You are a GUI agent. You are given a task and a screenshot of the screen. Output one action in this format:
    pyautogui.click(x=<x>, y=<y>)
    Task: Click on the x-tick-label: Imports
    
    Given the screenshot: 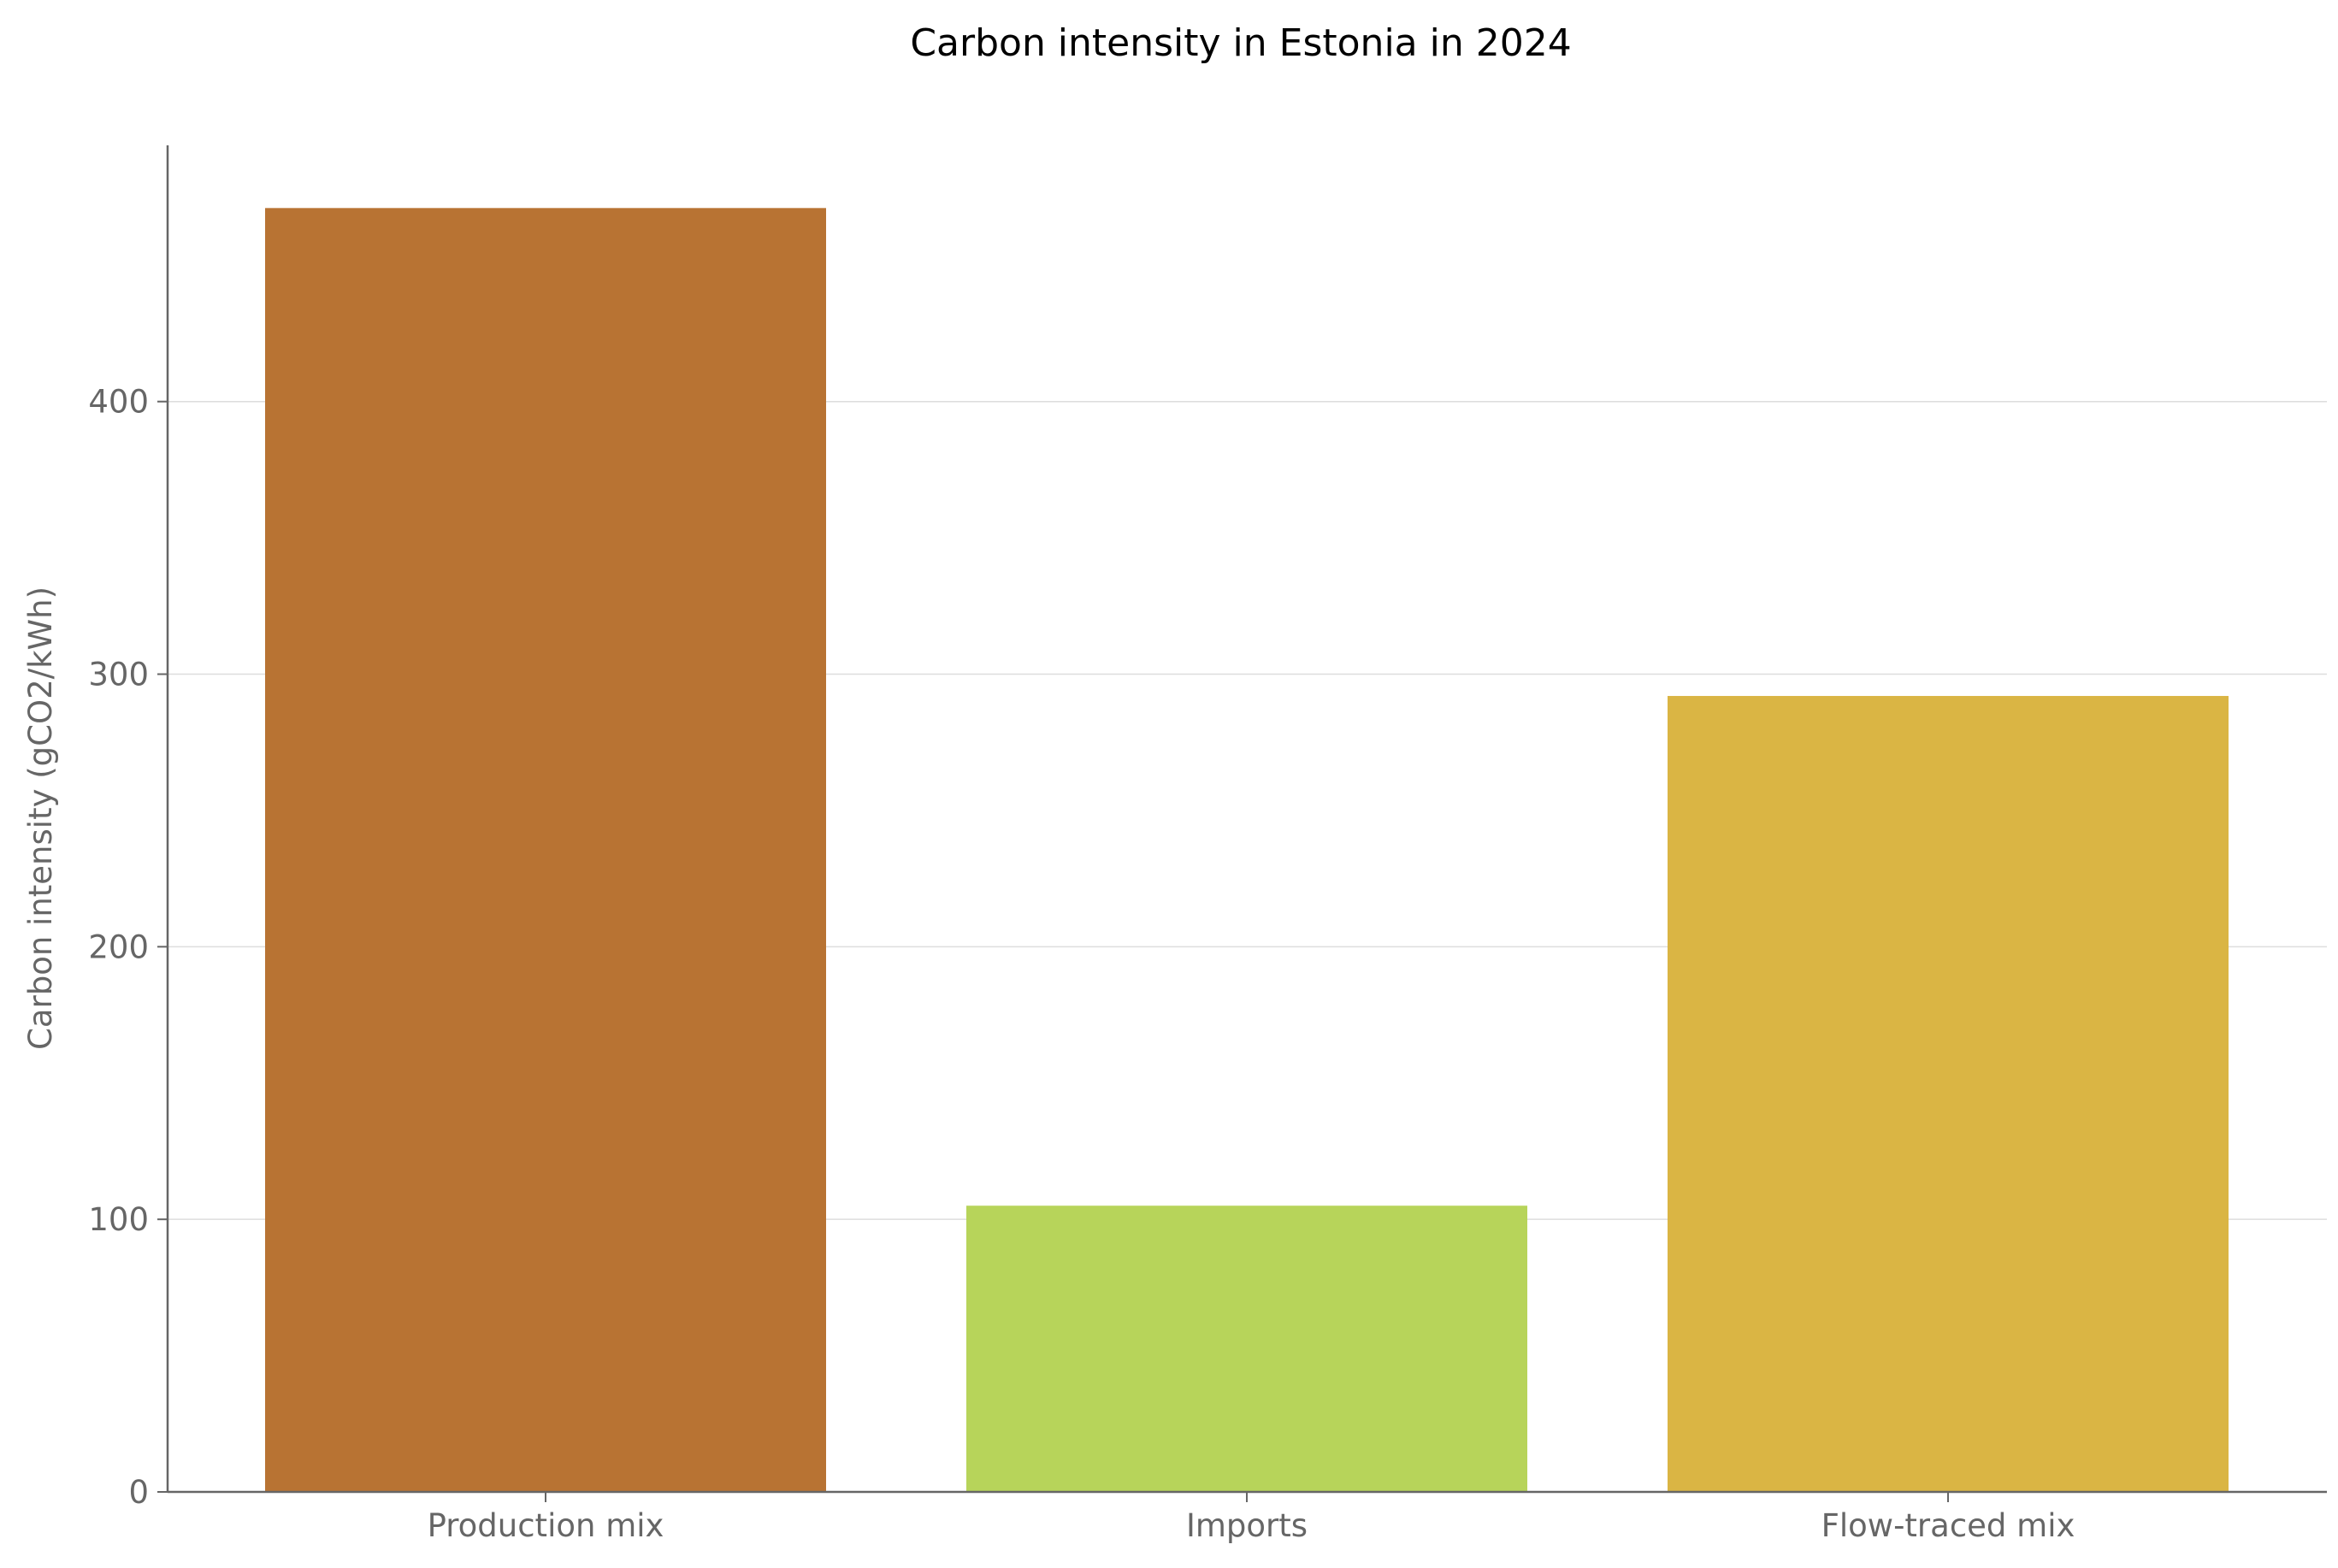 What is the action you would take?
    pyautogui.click(x=1247, y=1525)
    